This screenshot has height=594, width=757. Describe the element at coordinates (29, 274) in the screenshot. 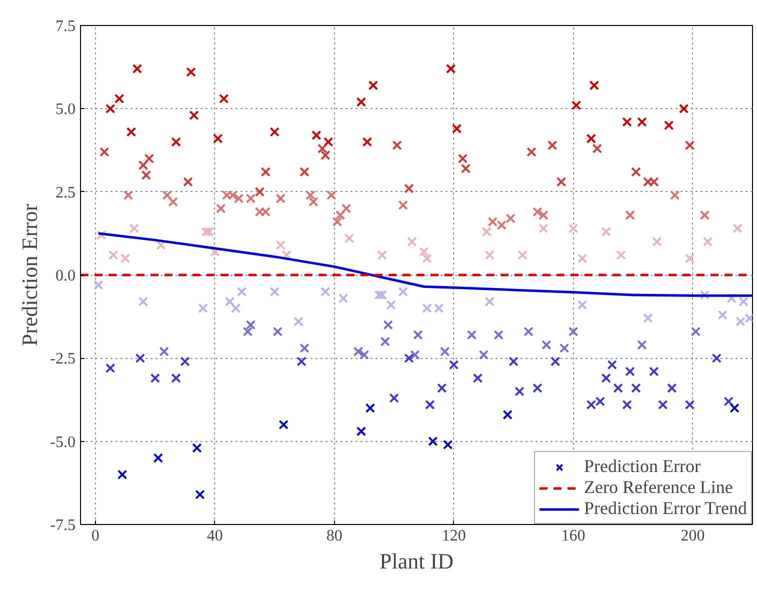

I see `y-axis-title: Prediction Error` at that location.